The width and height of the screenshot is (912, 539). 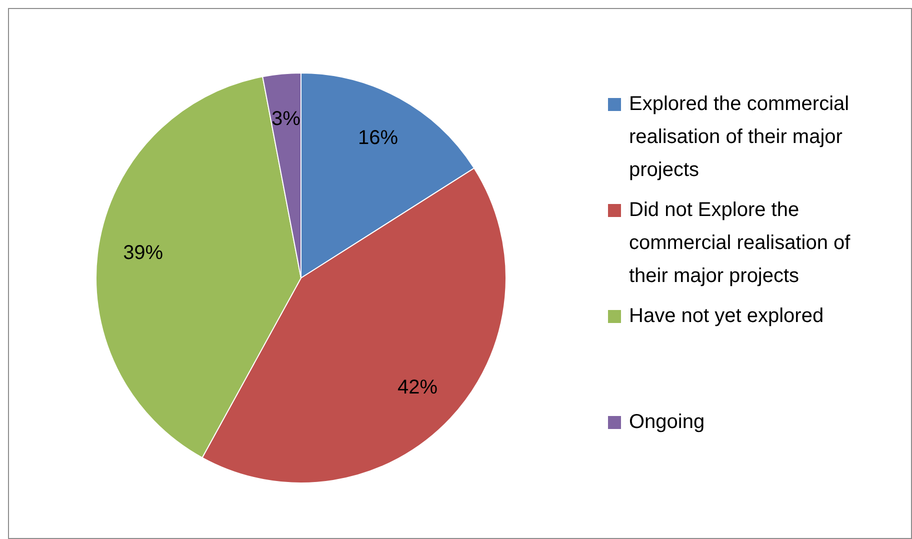 I want to click on data-label: 39%, so click(x=143, y=253).